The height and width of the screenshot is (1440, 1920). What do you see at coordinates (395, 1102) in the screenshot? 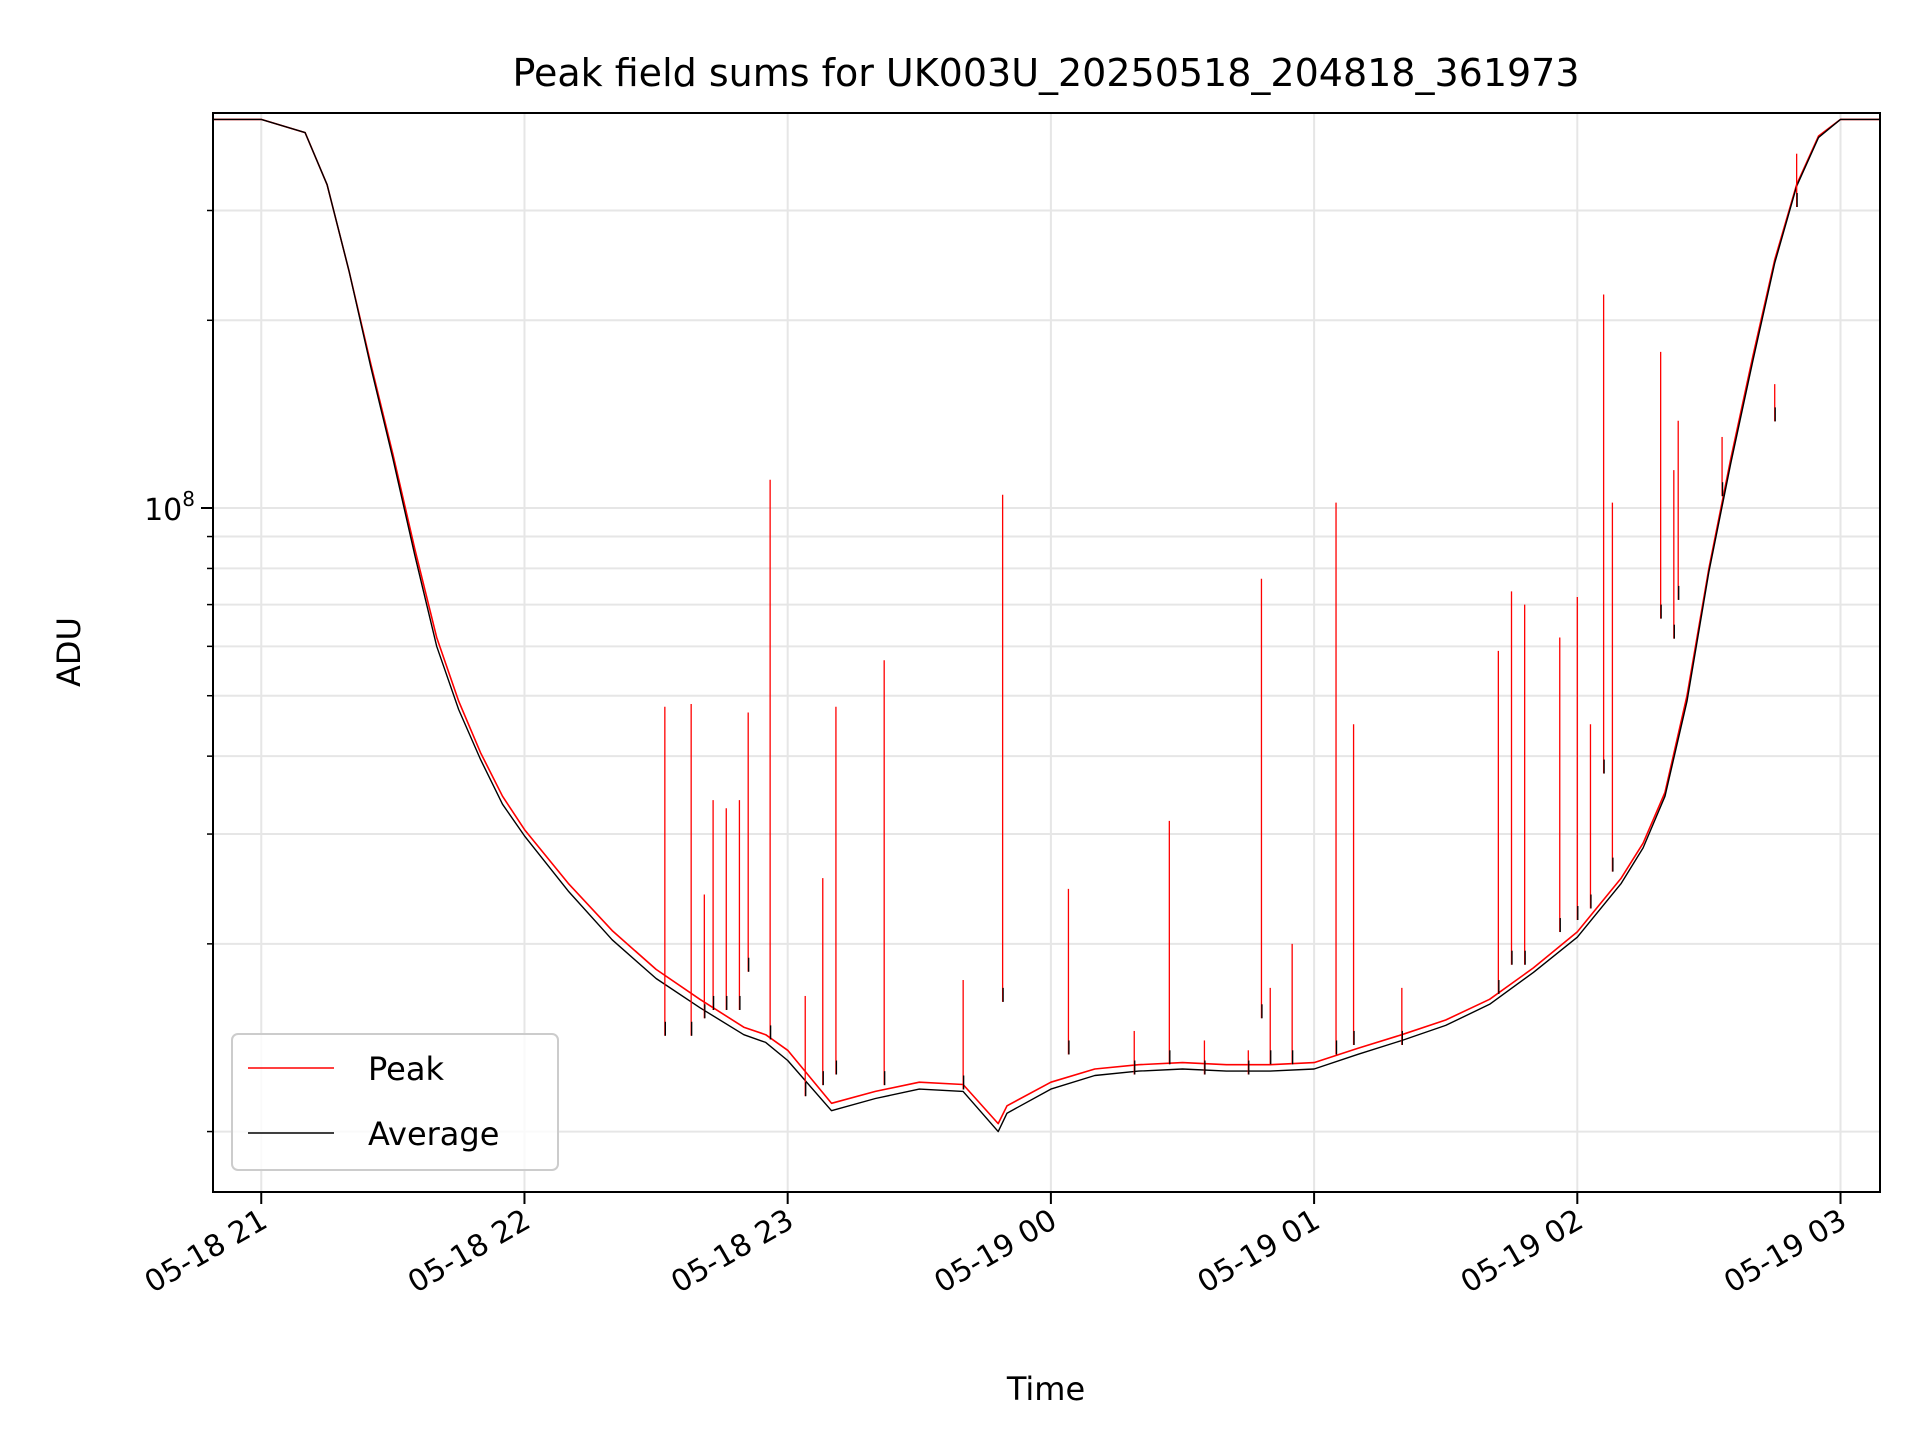
I see `legend: Peak Average` at bounding box center [395, 1102].